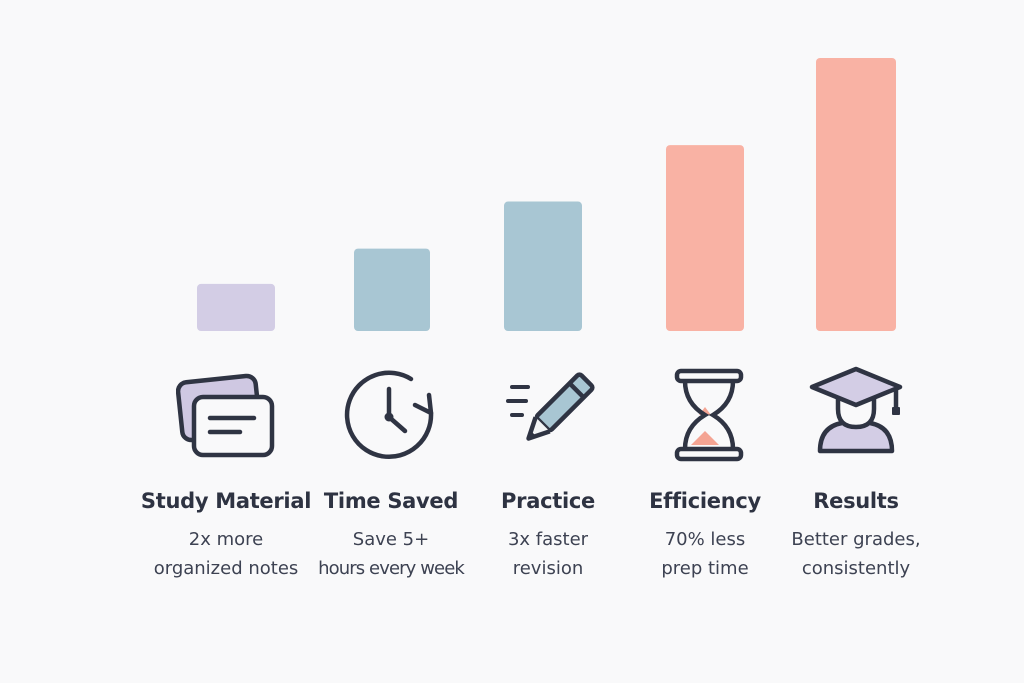 Image resolution: width=1024 pixels, height=683 pixels. Describe the element at coordinates (705, 415) in the screenshot. I see `hourglass-icon` at that location.